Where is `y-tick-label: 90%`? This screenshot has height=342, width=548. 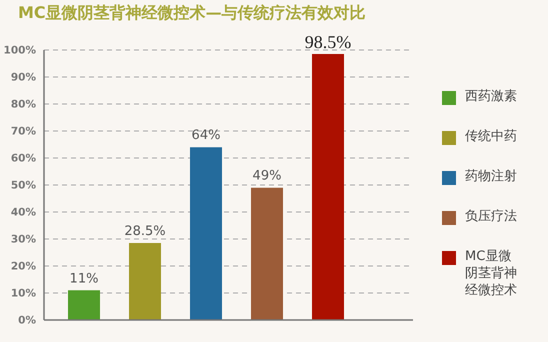
y-tick-label: 90% is located at coordinates (23, 78).